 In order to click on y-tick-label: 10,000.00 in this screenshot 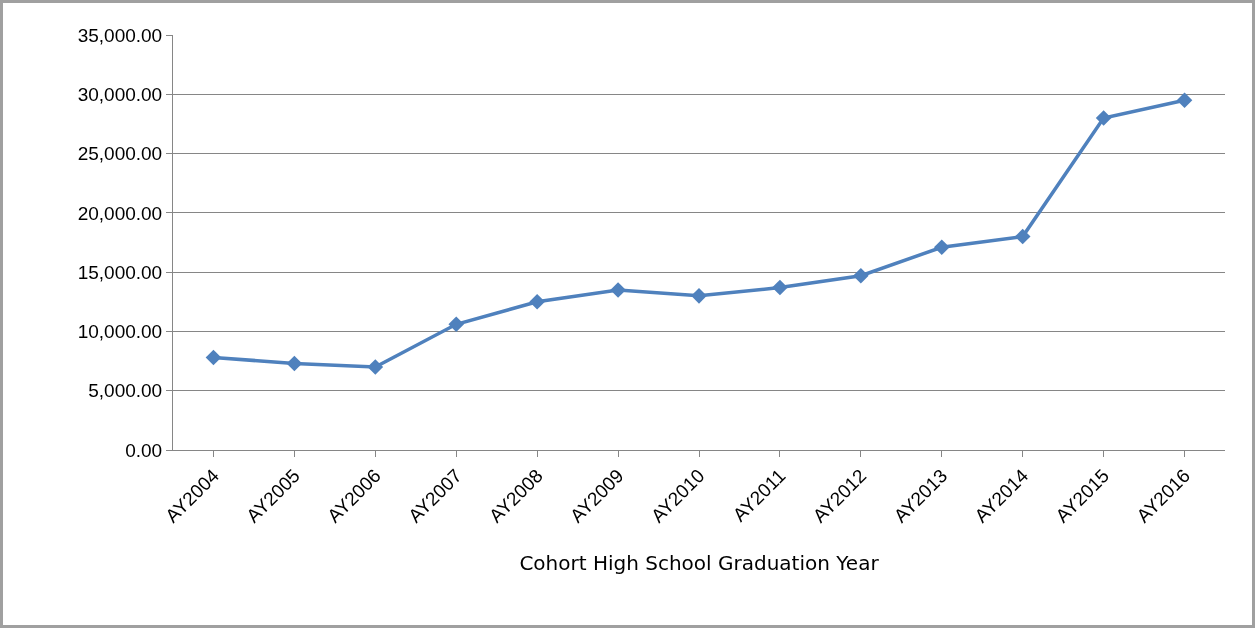, I will do `click(120, 332)`.